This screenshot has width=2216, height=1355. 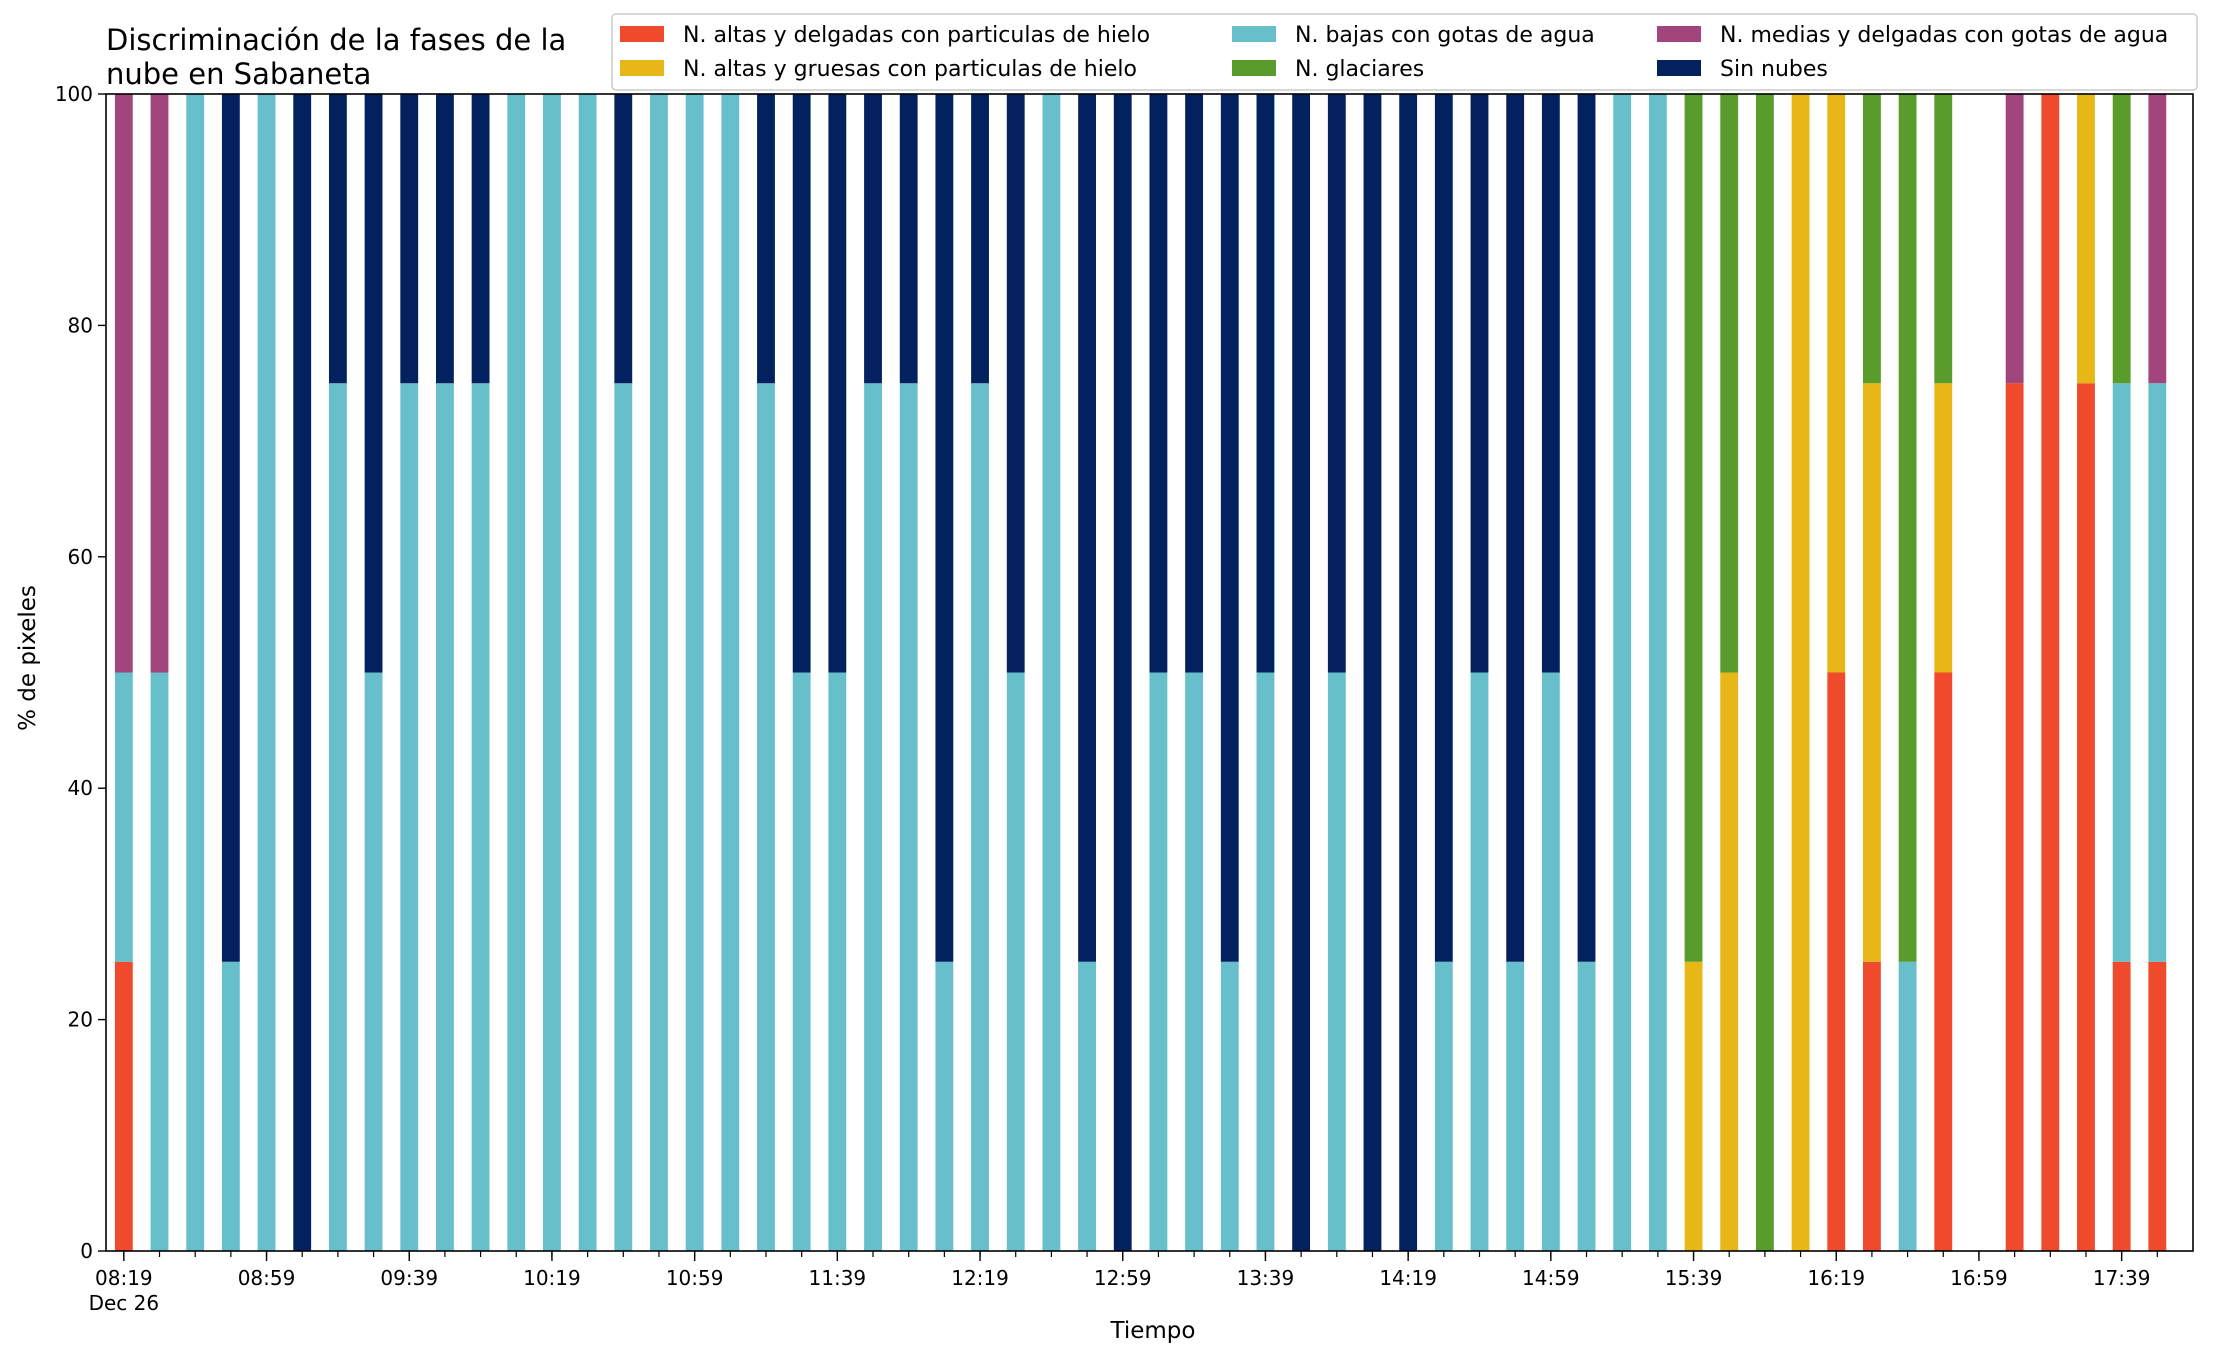 I want to click on x-tick-label: 12:59, so click(x=1123, y=1278).